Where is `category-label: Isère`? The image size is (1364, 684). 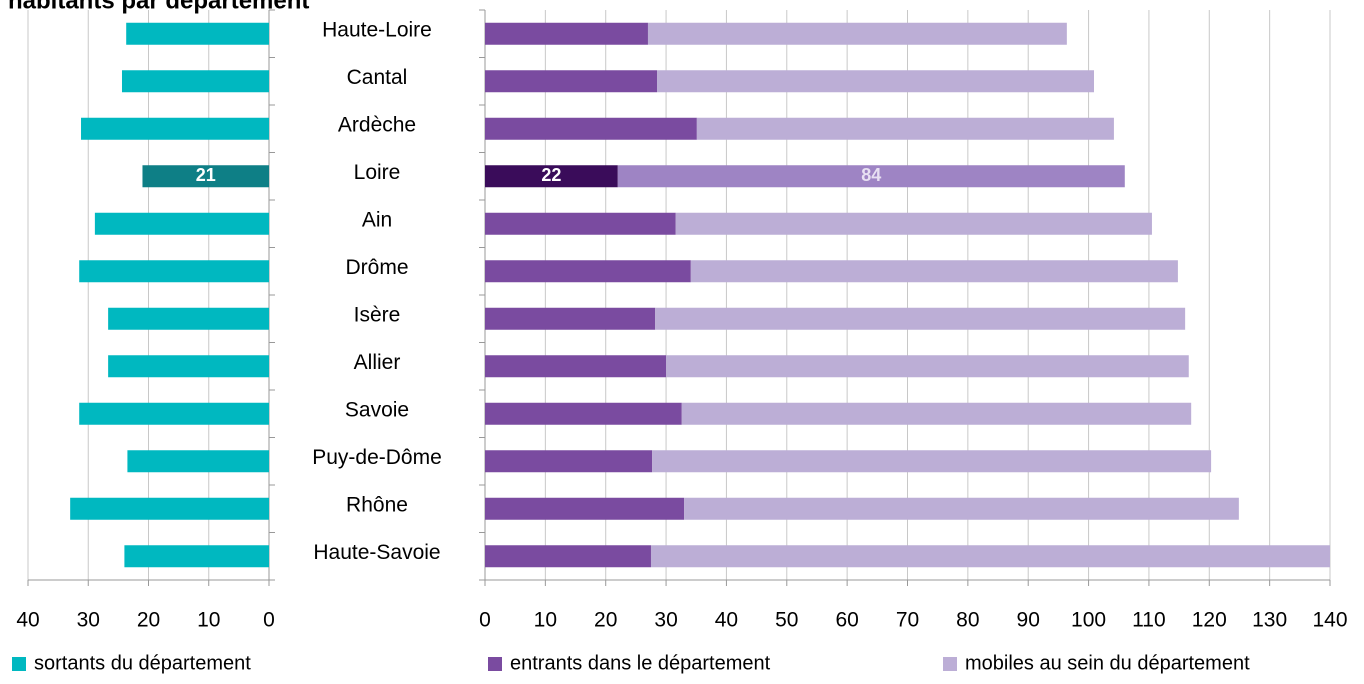 category-label: Isère is located at coordinates (377, 314).